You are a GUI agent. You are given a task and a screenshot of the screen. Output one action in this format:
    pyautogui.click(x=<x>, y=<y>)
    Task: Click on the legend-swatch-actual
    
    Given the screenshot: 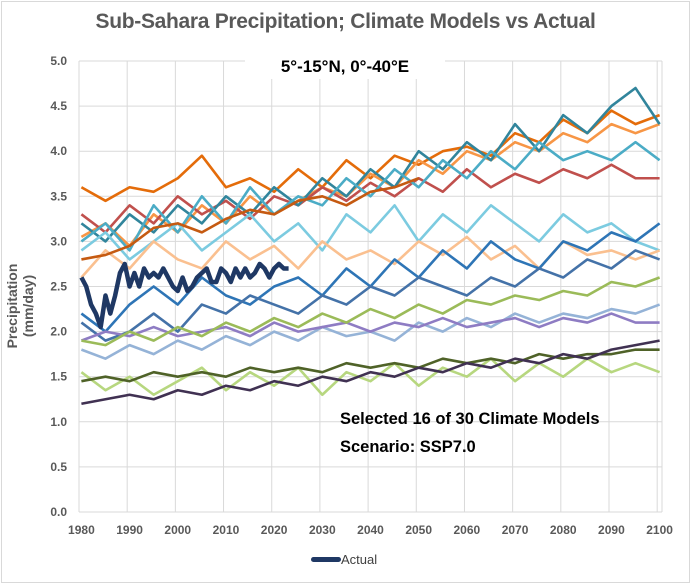 What is the action you would take?
    pyautogui.click(x=326, y=559)
    